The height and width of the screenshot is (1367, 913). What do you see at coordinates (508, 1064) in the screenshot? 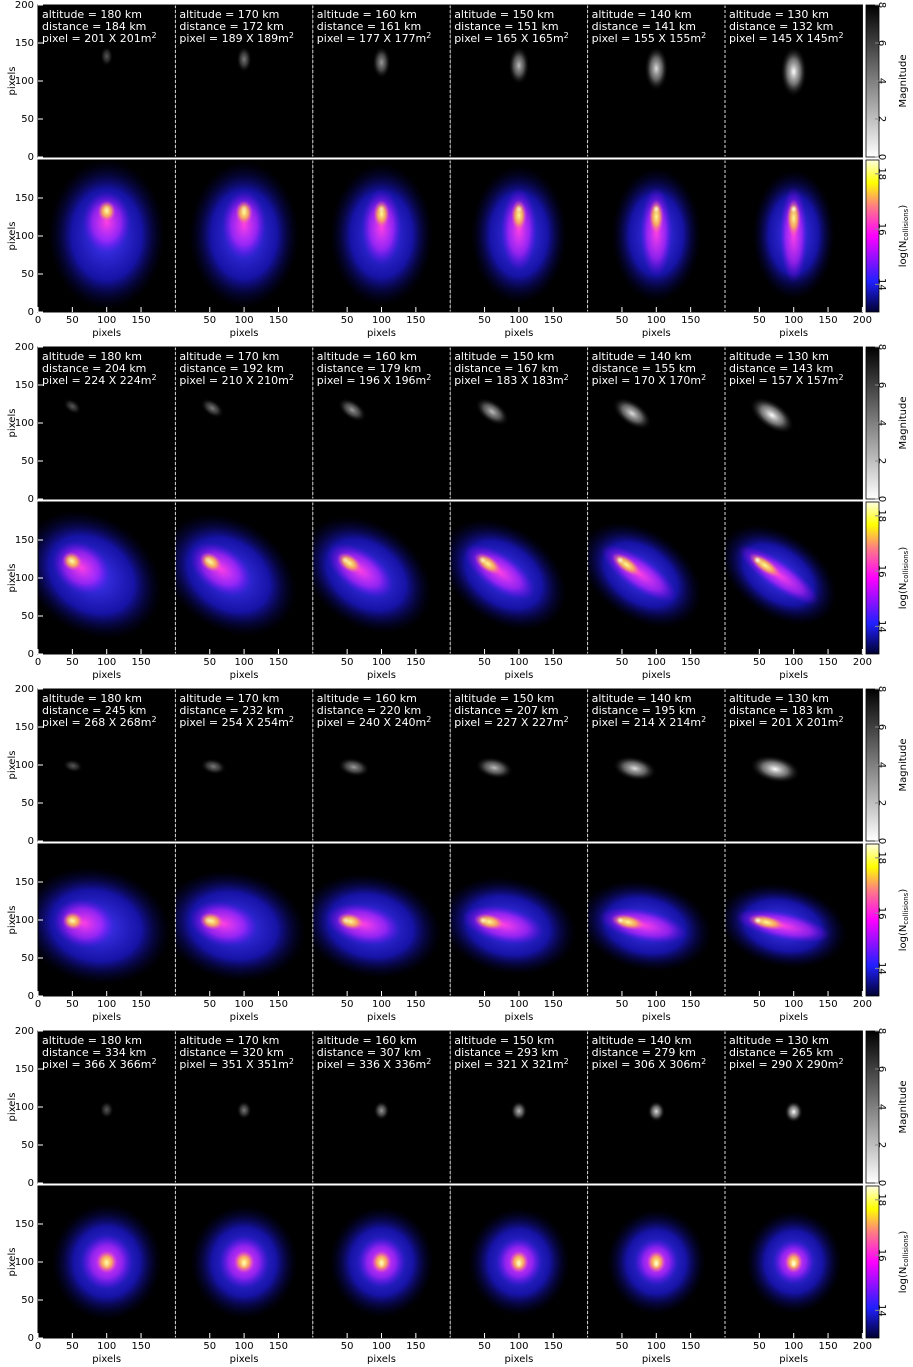
I see `pixel-size: pixel = 321 X 321m` at bounding box center [508, 1064].